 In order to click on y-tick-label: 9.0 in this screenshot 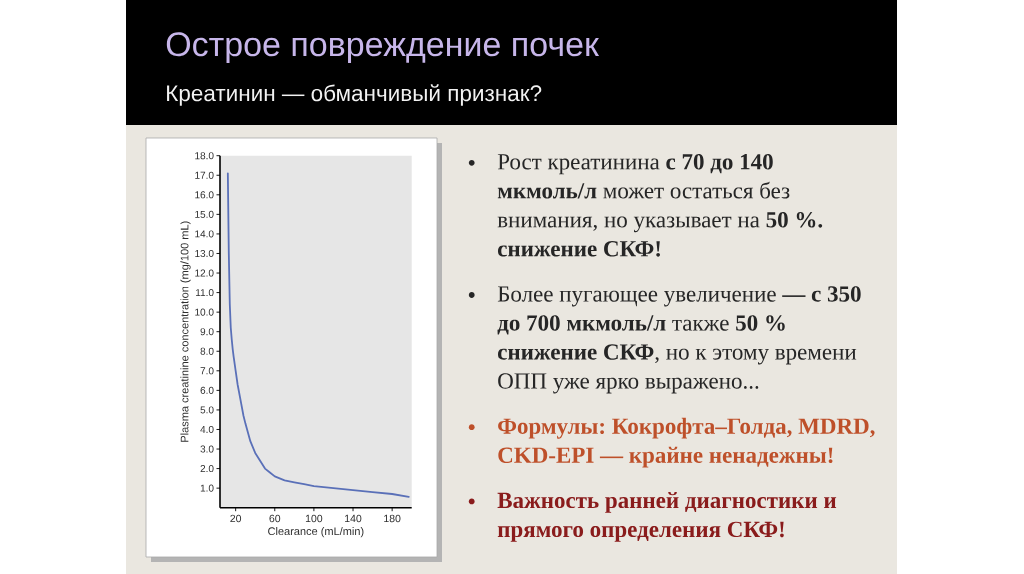, I will do `click(207, 332)`.